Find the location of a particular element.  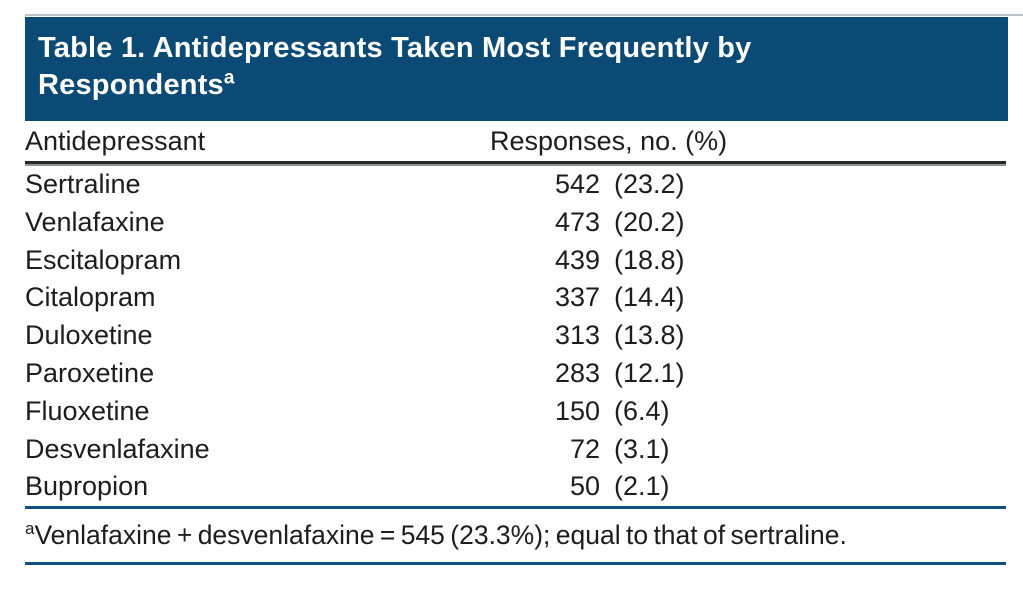

table-row: Fluoxetine 150 (6.4) is located at coordinates (516, 412).